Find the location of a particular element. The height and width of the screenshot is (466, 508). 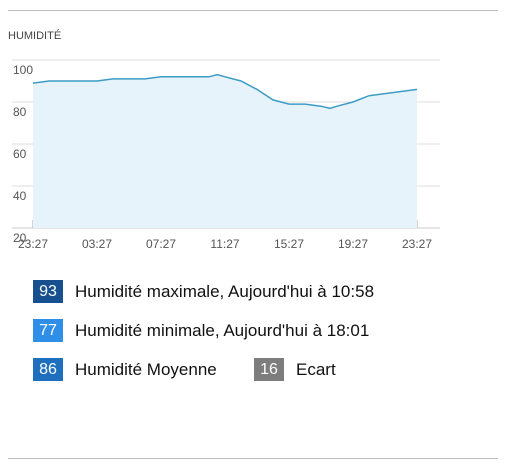

x-tick-label: 19:27 is located at coordinates (353, 244).